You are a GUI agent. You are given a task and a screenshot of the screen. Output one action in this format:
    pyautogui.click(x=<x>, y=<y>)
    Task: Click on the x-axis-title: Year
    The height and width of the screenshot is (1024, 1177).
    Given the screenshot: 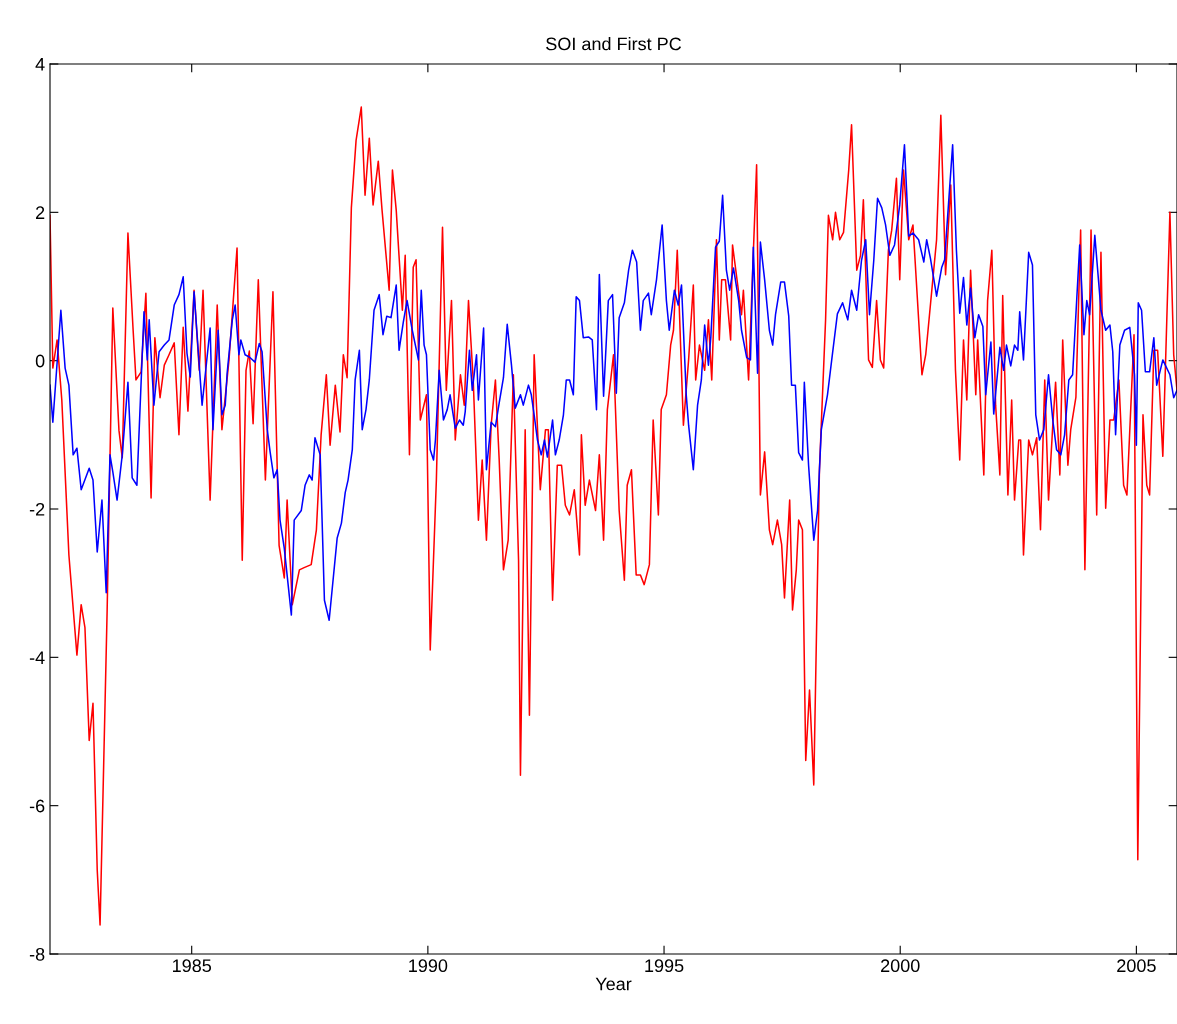 What is the action you would take?
    pyautogui.click(x=613, y=984)
    